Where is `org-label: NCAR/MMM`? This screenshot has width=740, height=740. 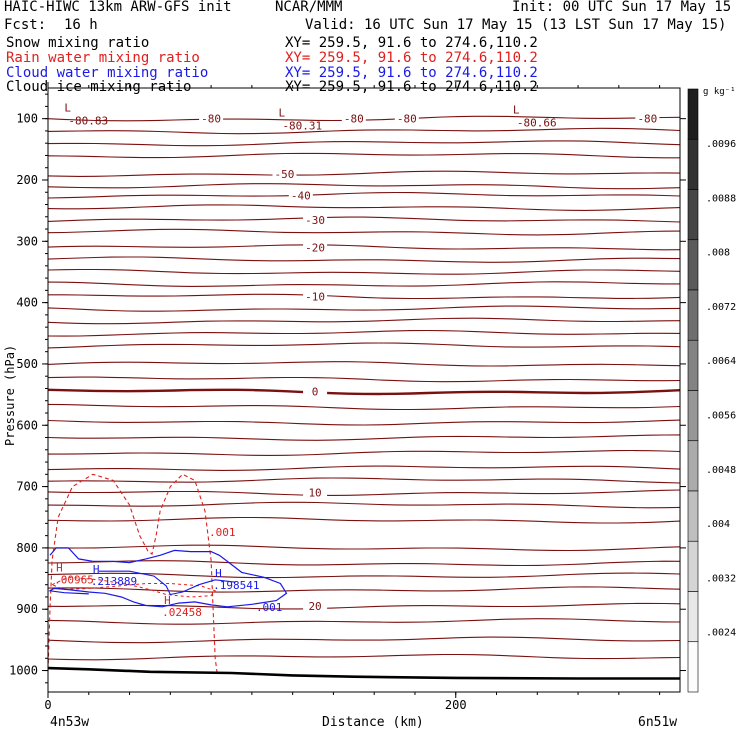 org-label: NCAR/MMM is located at coordinates (309, 7).